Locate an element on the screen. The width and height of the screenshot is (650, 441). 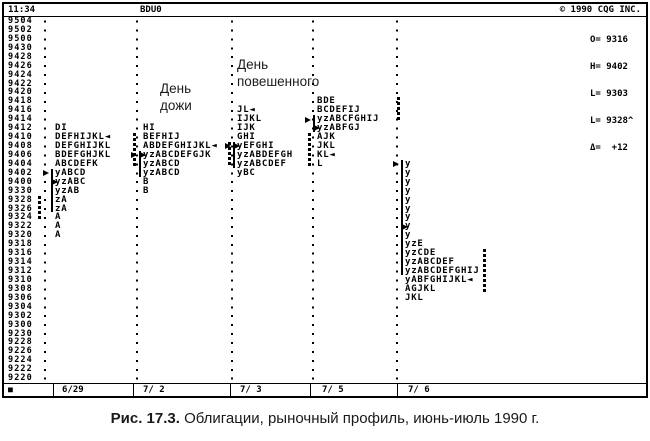
profile-row: DI is located at coordinates (61, 128).